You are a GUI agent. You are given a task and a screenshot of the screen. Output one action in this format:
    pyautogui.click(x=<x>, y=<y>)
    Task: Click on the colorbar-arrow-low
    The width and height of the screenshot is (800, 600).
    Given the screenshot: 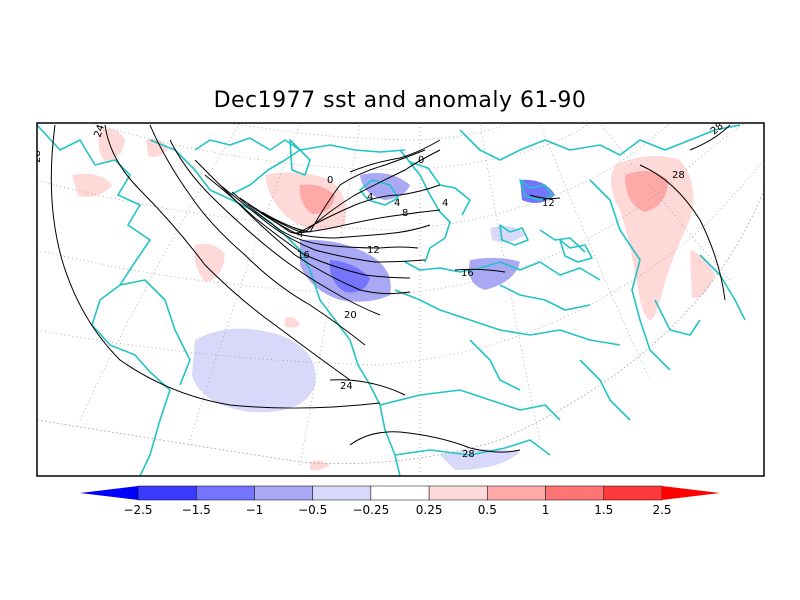 What is the action you would take?
    pyautogui.click(x=109, y=493)
    